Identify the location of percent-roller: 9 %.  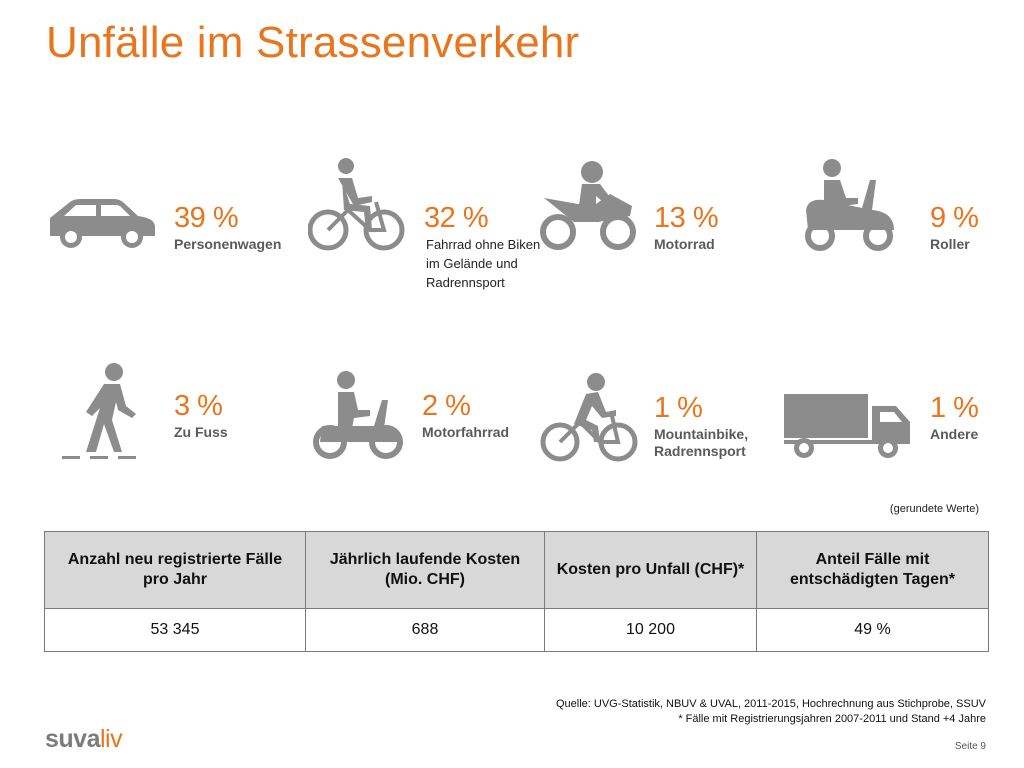
(954, 218).